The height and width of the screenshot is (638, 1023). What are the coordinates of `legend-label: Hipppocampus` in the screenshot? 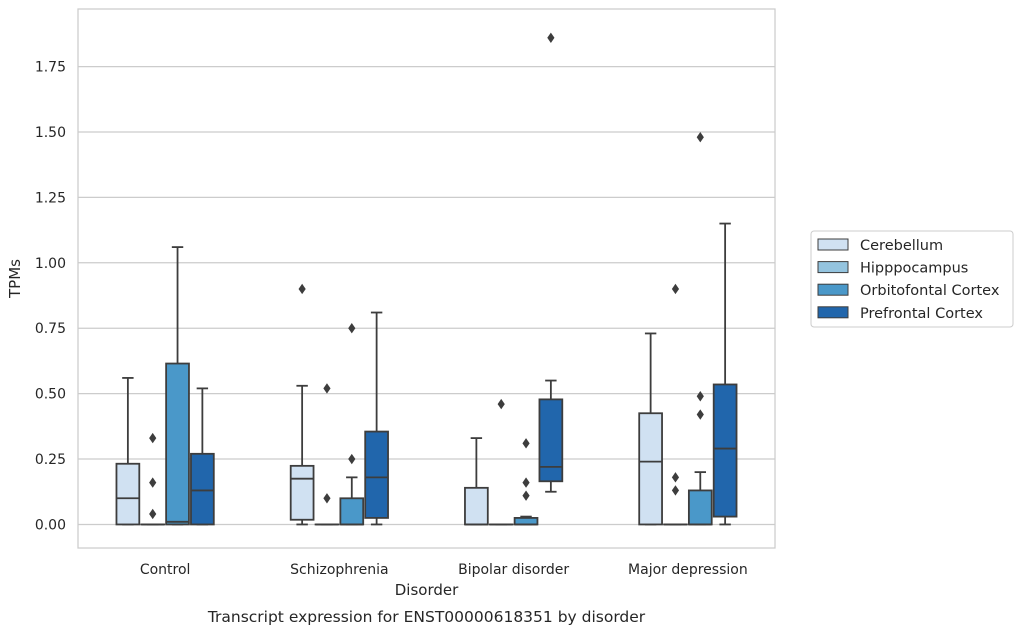 It's located at (914, 269).